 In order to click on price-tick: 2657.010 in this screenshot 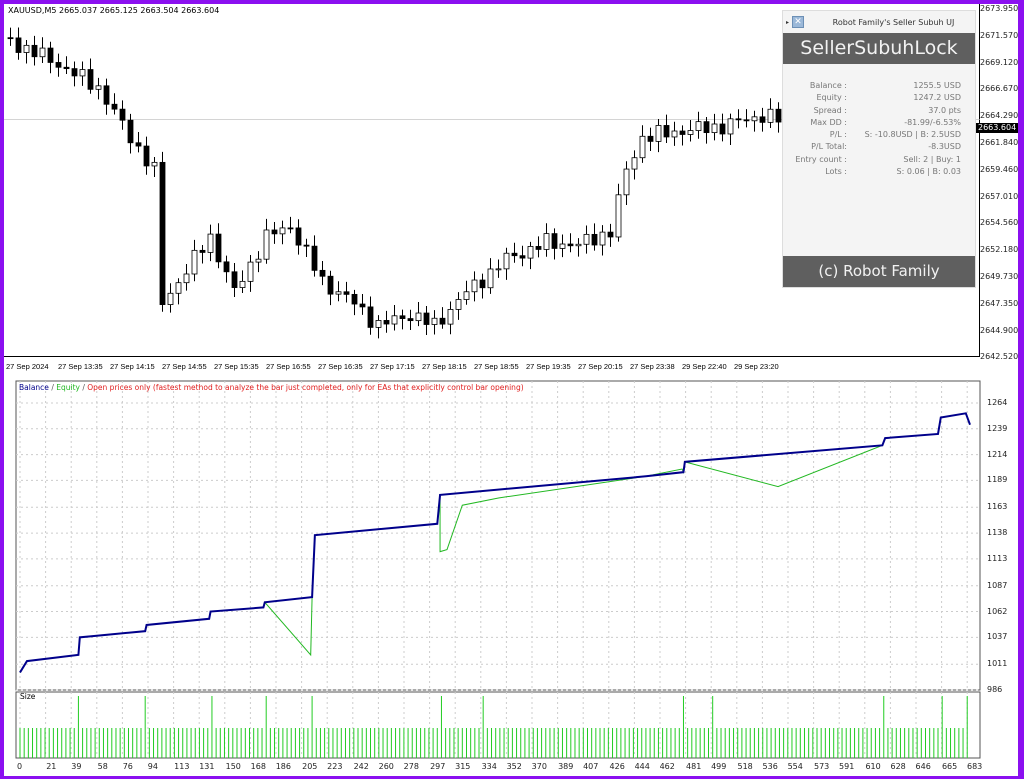, I will do `click(999, 196)`.